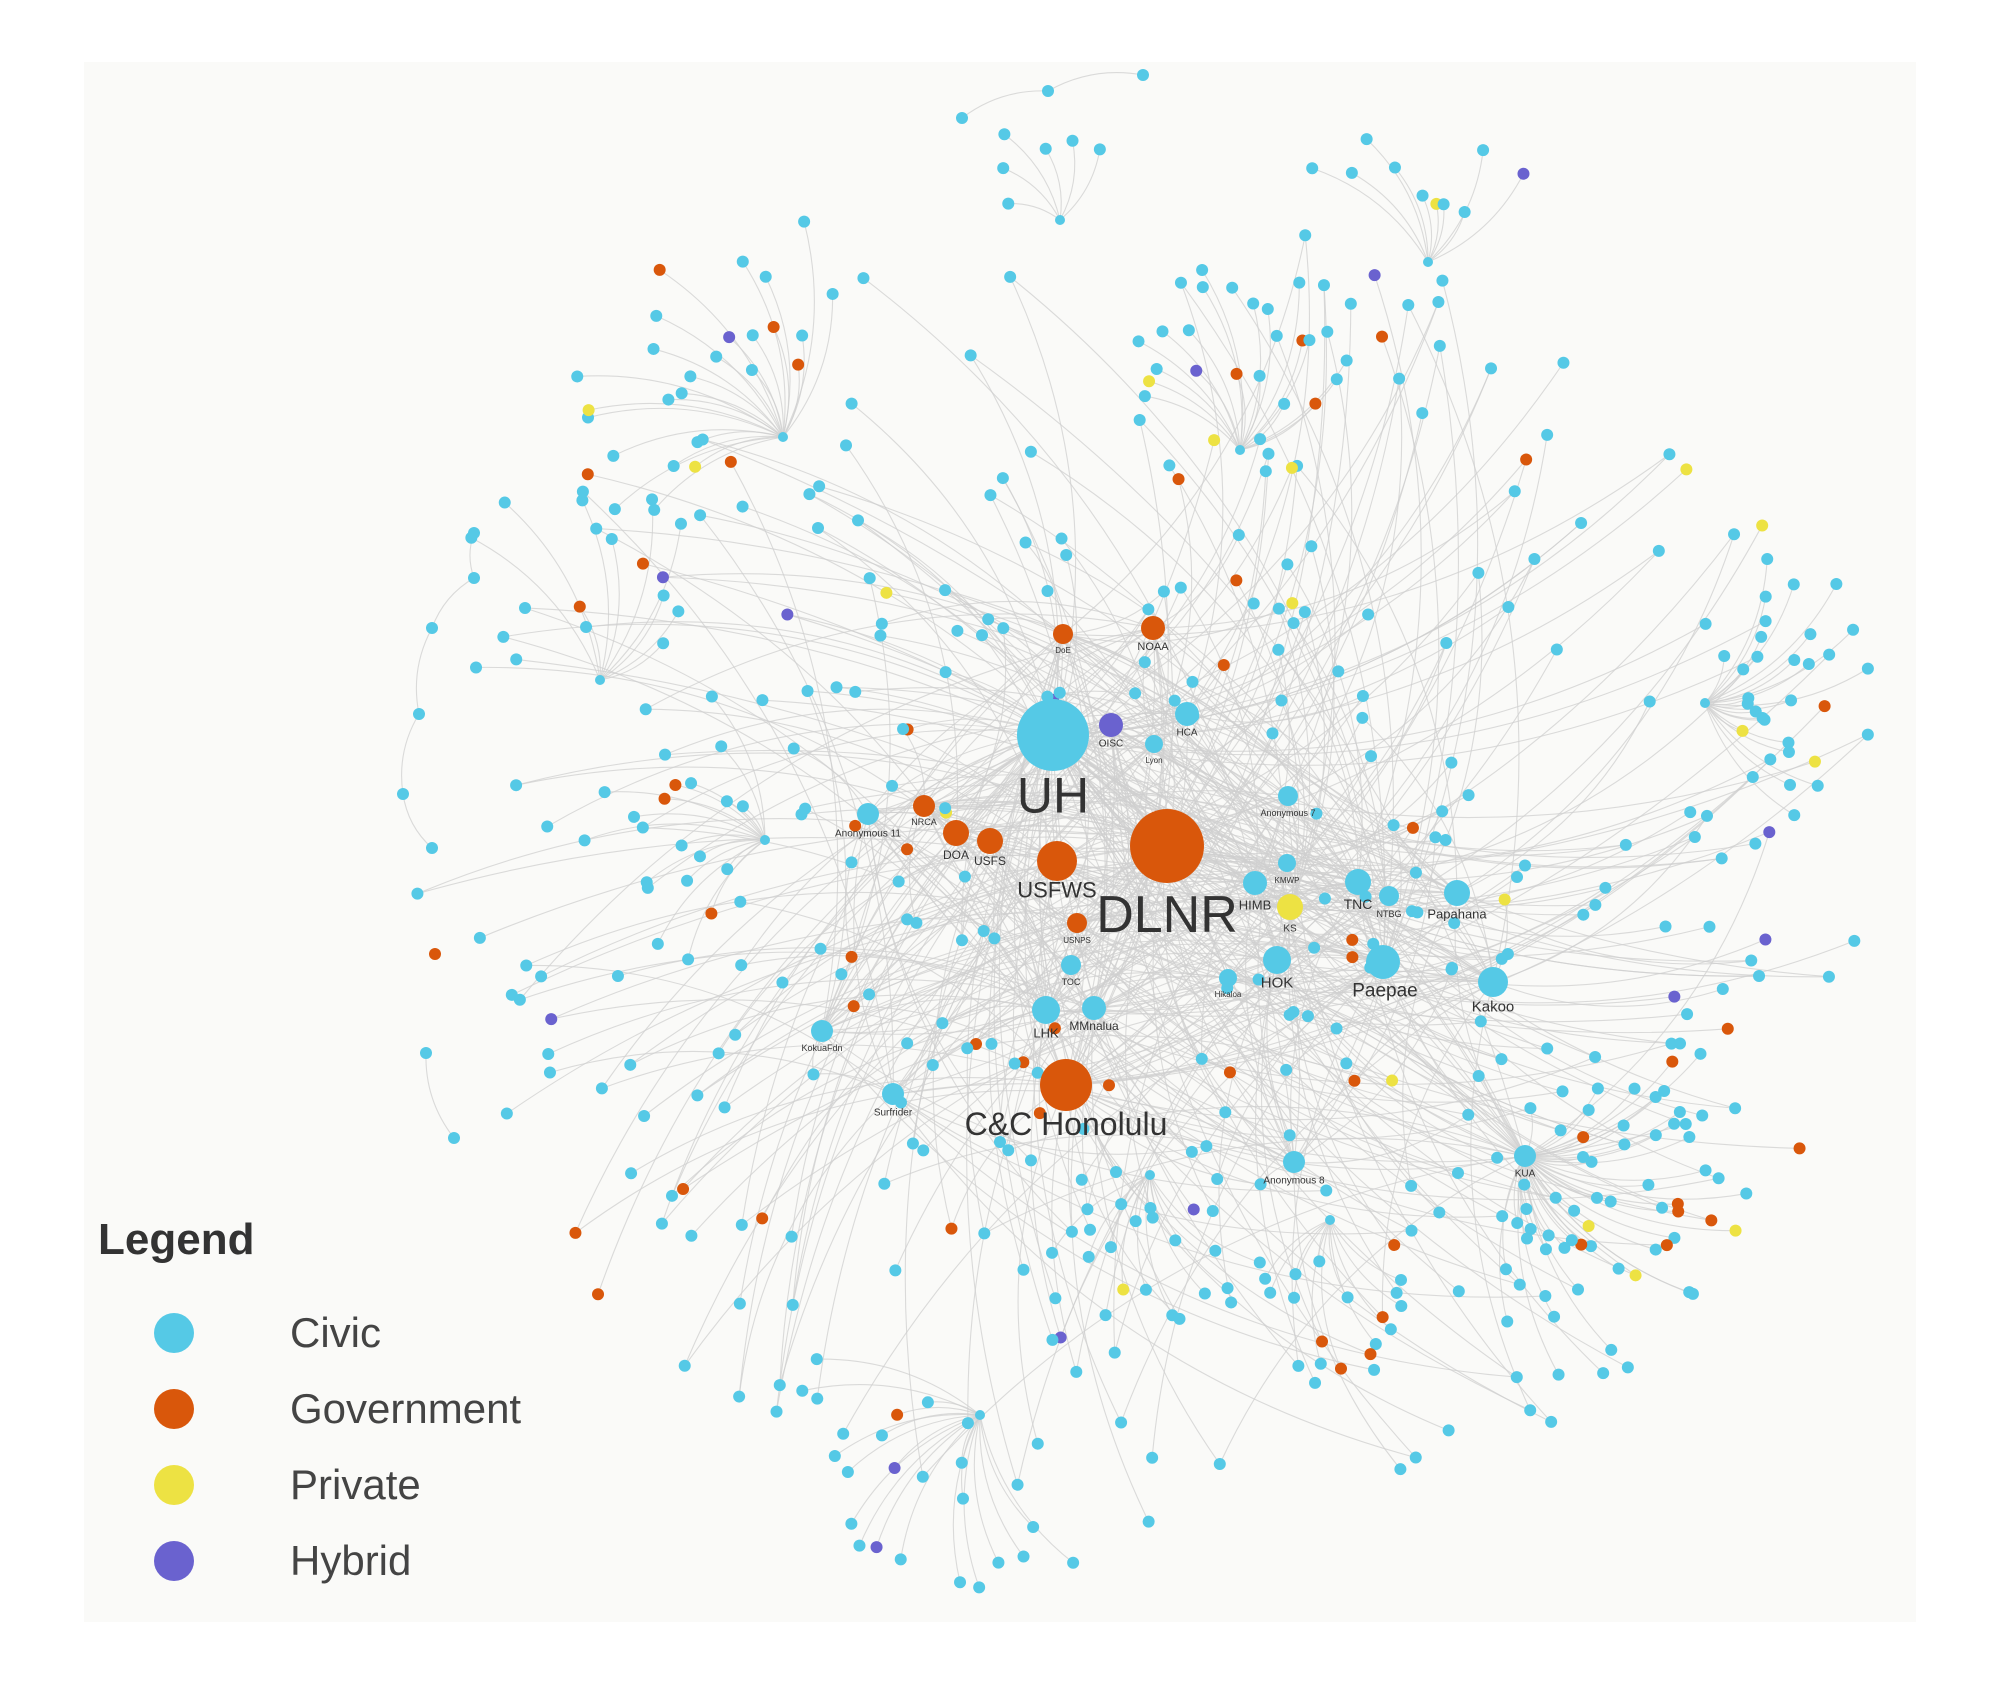  Describe the element at coordinates (1383, 962) in the screenshot. I see `hub-node-paepae` at that location.